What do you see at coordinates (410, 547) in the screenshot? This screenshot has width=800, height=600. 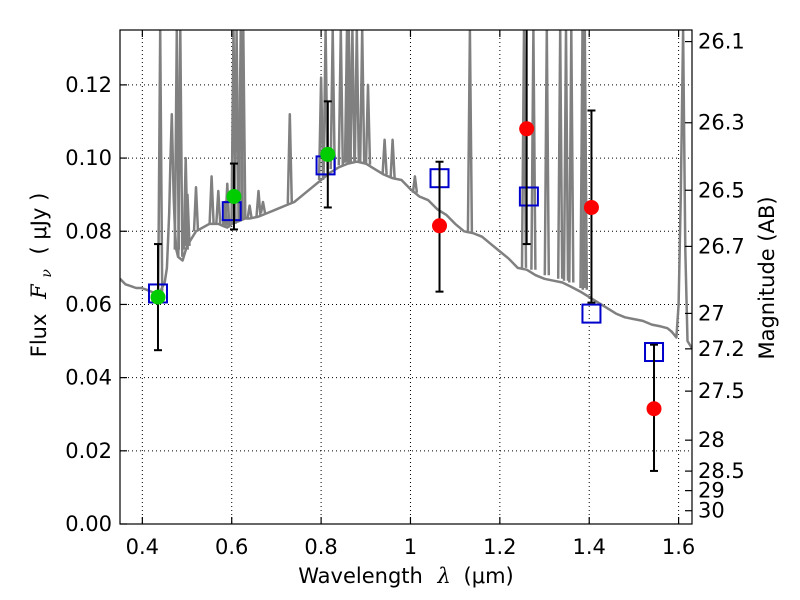 I see `x-tick-label: 1` at bounding box center [410, 547].